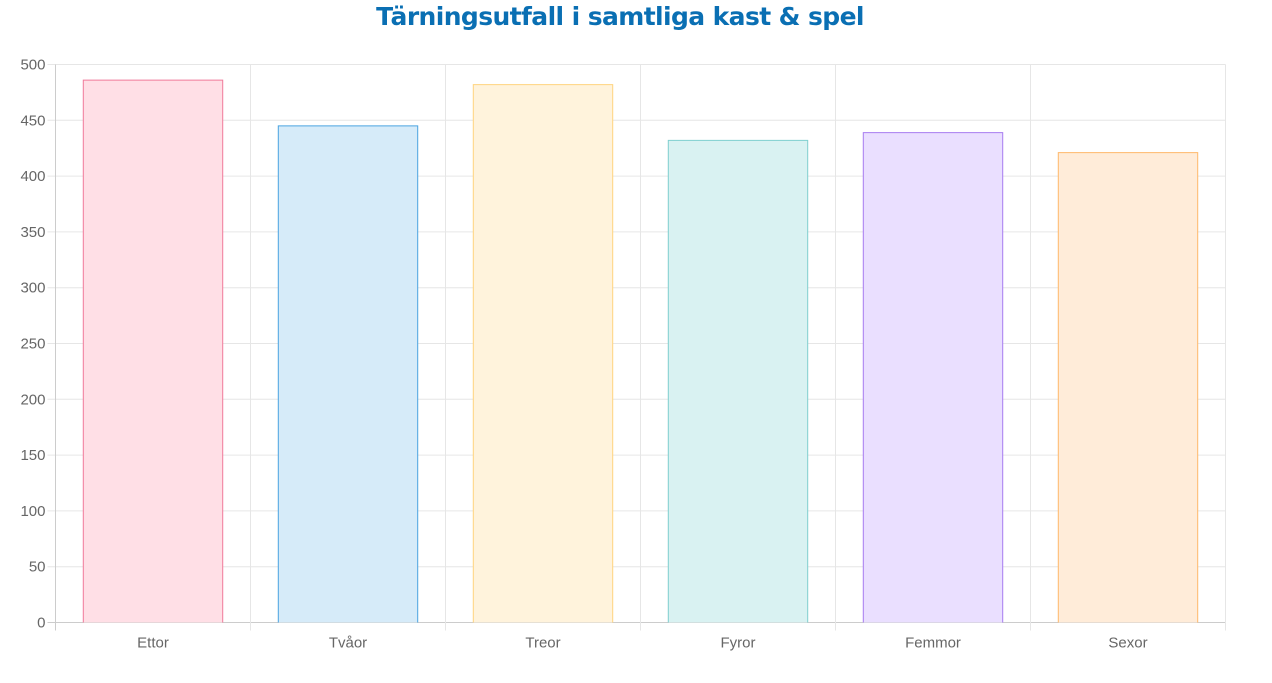 This screenshot has height=683, width=1272. What do you see at coordinates (32, 176) in the screenshot?
I see `y-tick-label: 400` at bounding box center [32, 176].